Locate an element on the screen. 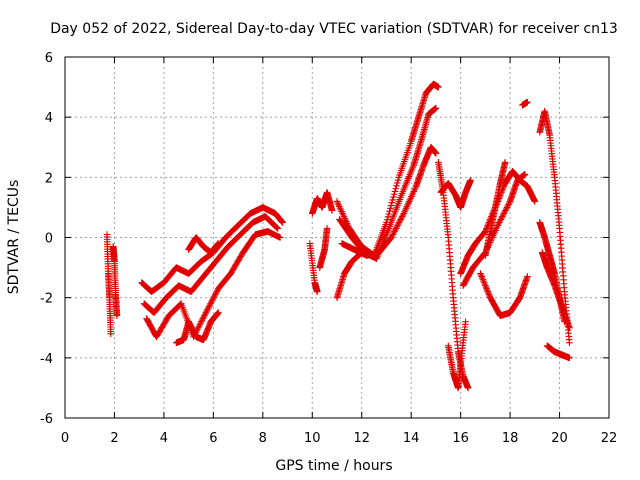  series-rise-d is located at coordinates (349, 275).